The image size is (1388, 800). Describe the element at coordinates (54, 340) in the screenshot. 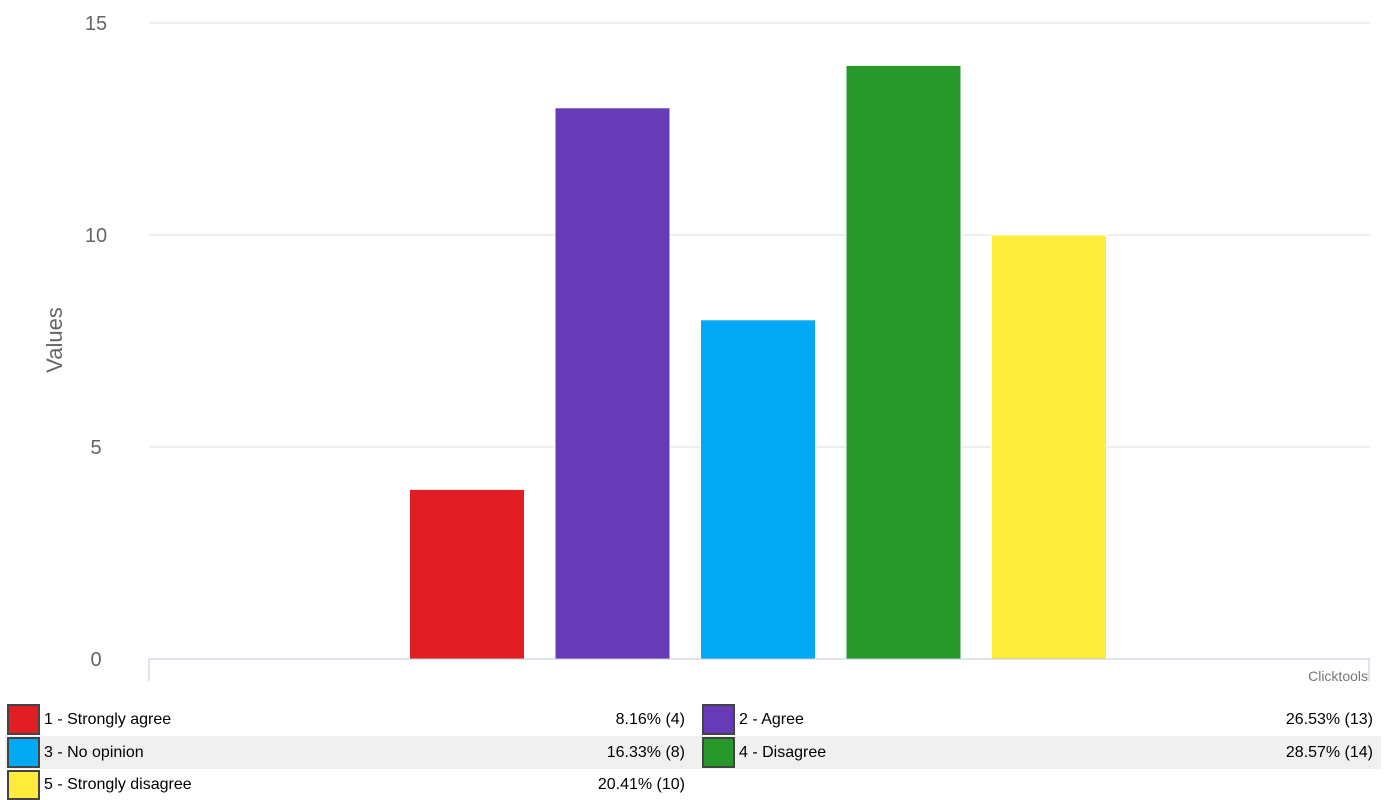

I see `y-axis-label: Values` at that location.